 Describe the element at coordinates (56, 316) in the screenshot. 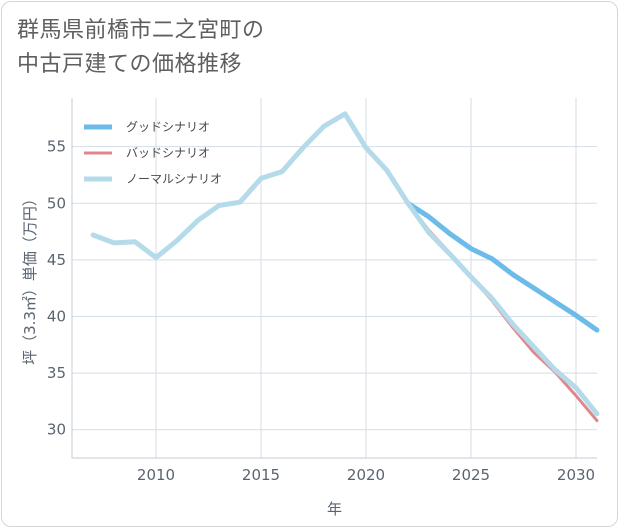

I see `y-tick-label: 40` at that location.